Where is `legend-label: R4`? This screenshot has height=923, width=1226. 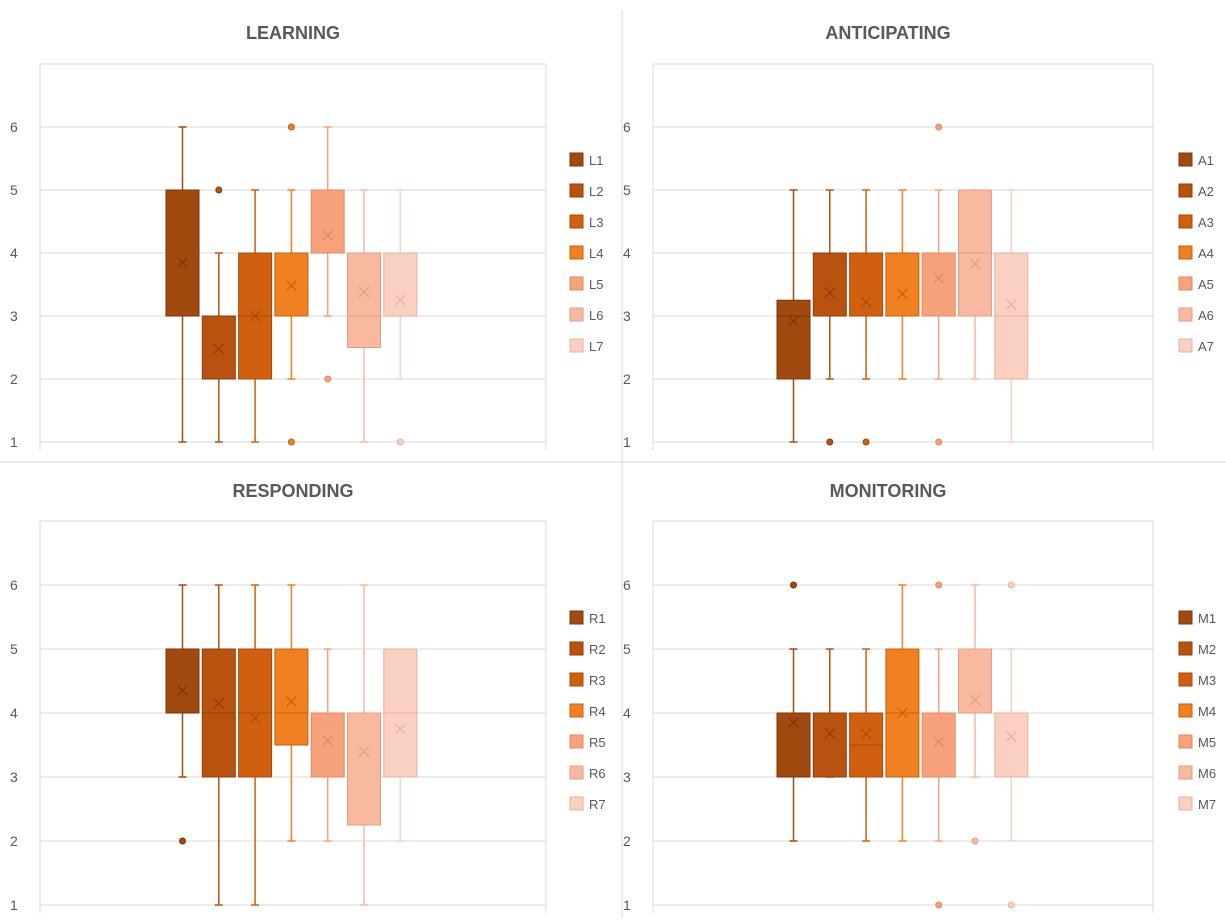
legend-label: R4 is located at coordinates (597, 711).